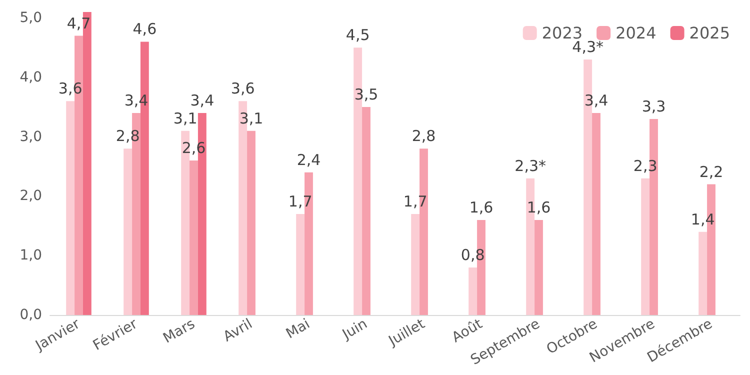  What do you see at coordinates (354, 330) in the screenshot?
I see `x-tick-label: Juin` at bounding box center [354, 330].